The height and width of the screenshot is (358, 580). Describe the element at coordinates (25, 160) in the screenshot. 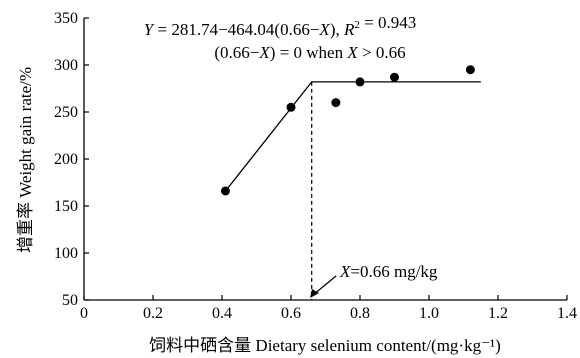

I see `y-axis-title: 增重率 Weight gain rate/%` at that location.